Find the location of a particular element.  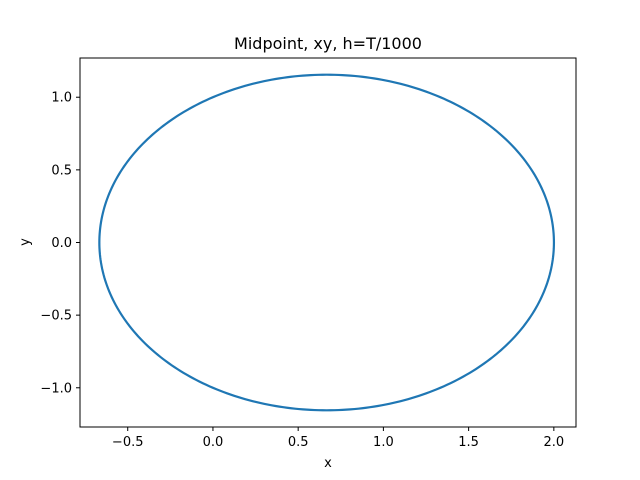

y-tick-label: 0.5 is located at coordinates (61, 170).